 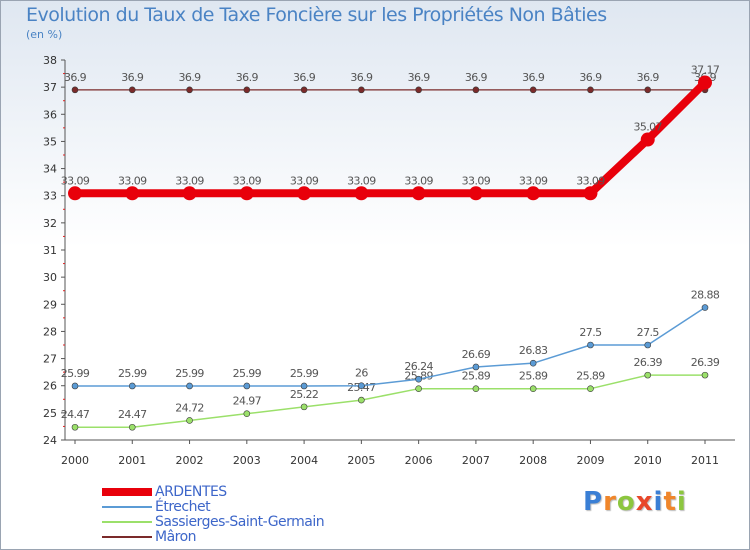 I want to click on logo-letter: r, so click(x=610, y=502).